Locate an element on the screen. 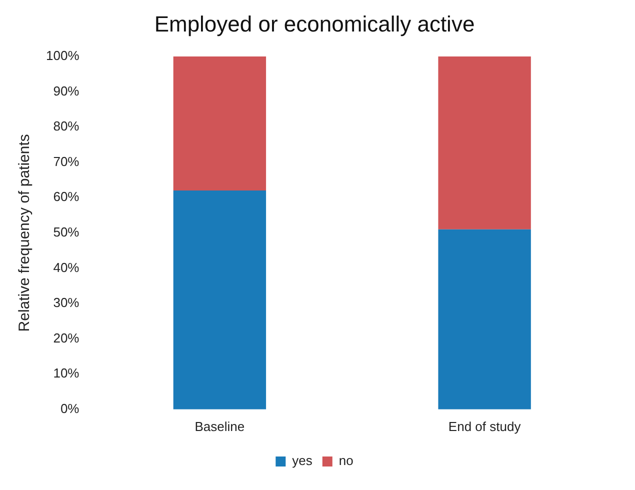 Image resolution: width=635 pixels, height=490 pixels. y-tick-label: 20% is located at coordinates (66, 338).